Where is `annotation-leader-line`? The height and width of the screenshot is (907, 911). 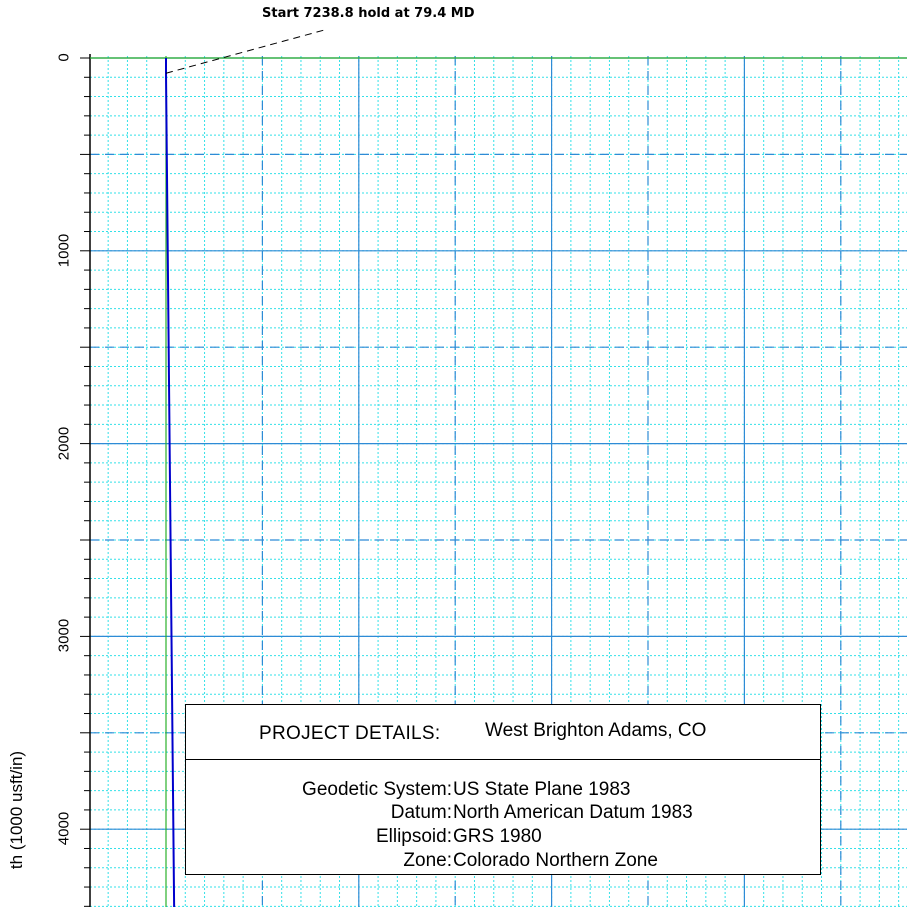
annotation-leader-line is located at coordinates (247, 51).